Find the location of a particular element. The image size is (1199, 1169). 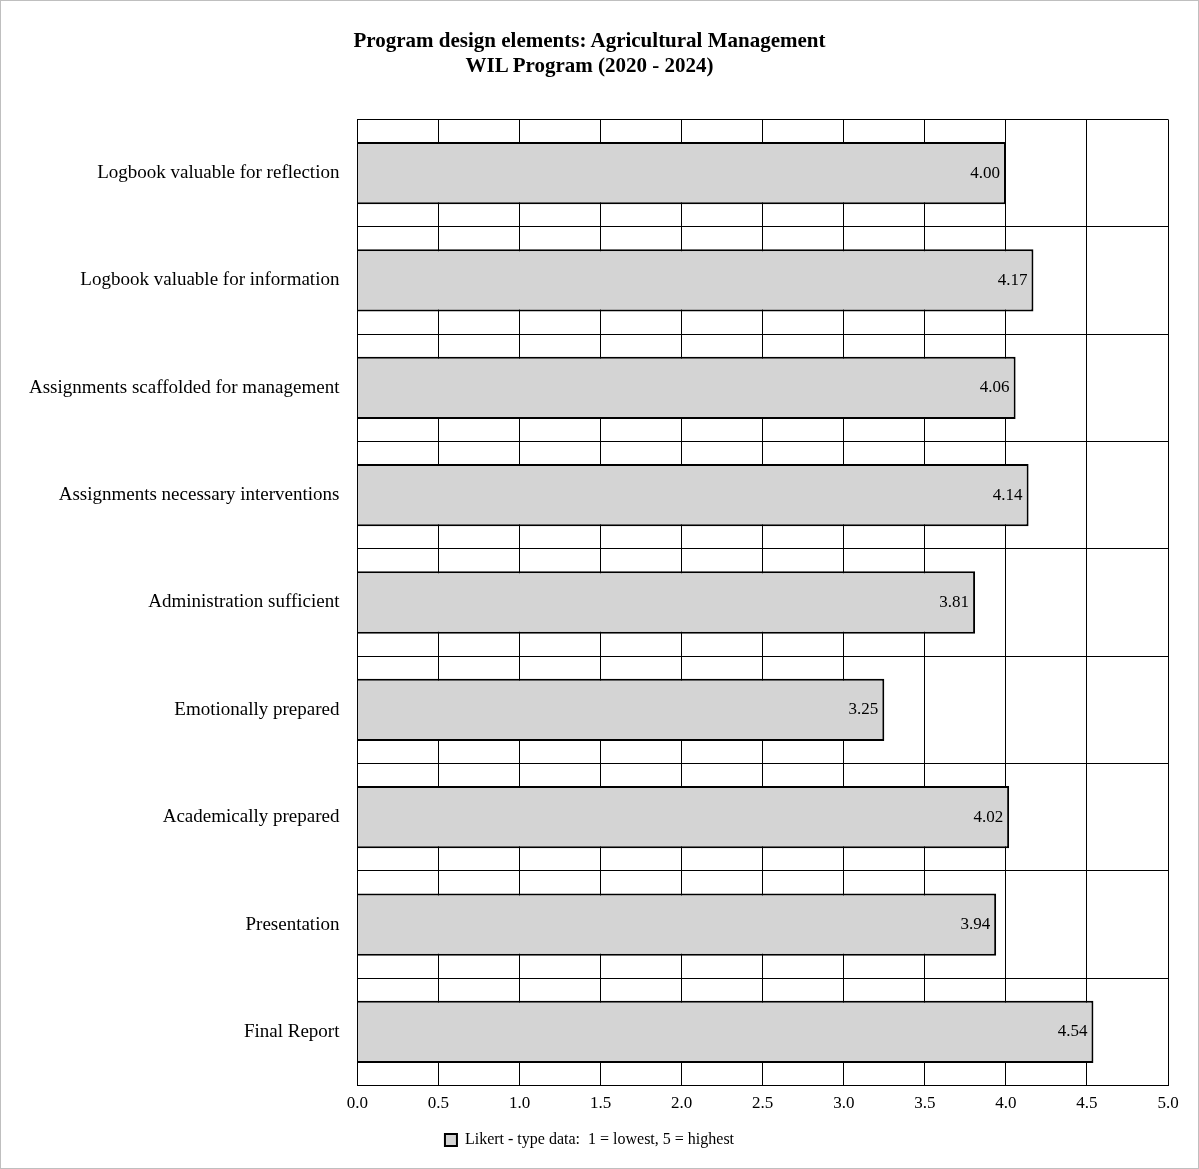

x-tick-label: 1.0 is located at coordinates (519, 1103).